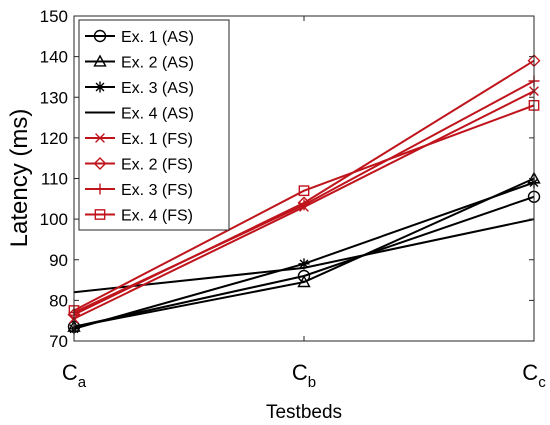 This screenshot has height=425, width=550. Describe the element at coordinates (157, 216) in the screenshot. I see `legend-label-8: Ex. 4 (FS)` at that location.